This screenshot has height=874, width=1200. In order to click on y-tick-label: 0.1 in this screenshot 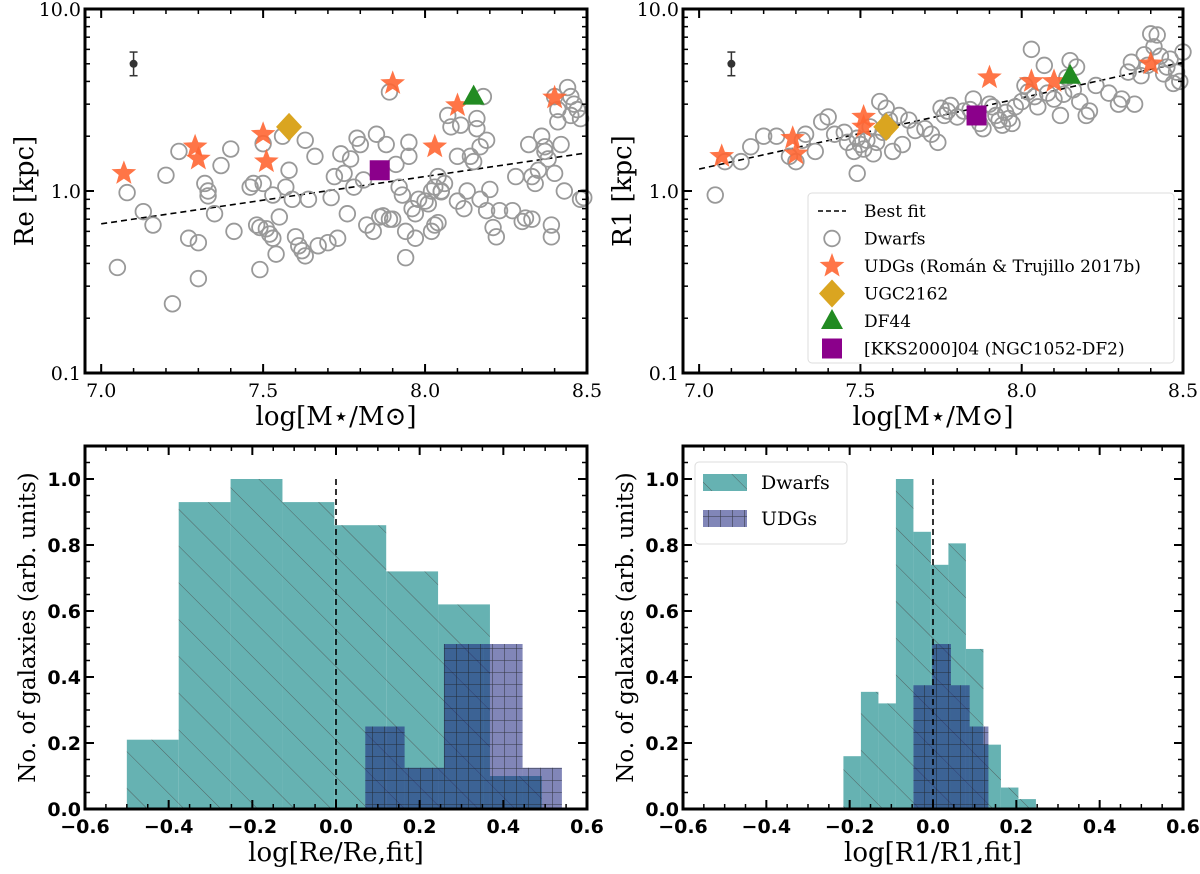, I will do `click(66, 374)`.